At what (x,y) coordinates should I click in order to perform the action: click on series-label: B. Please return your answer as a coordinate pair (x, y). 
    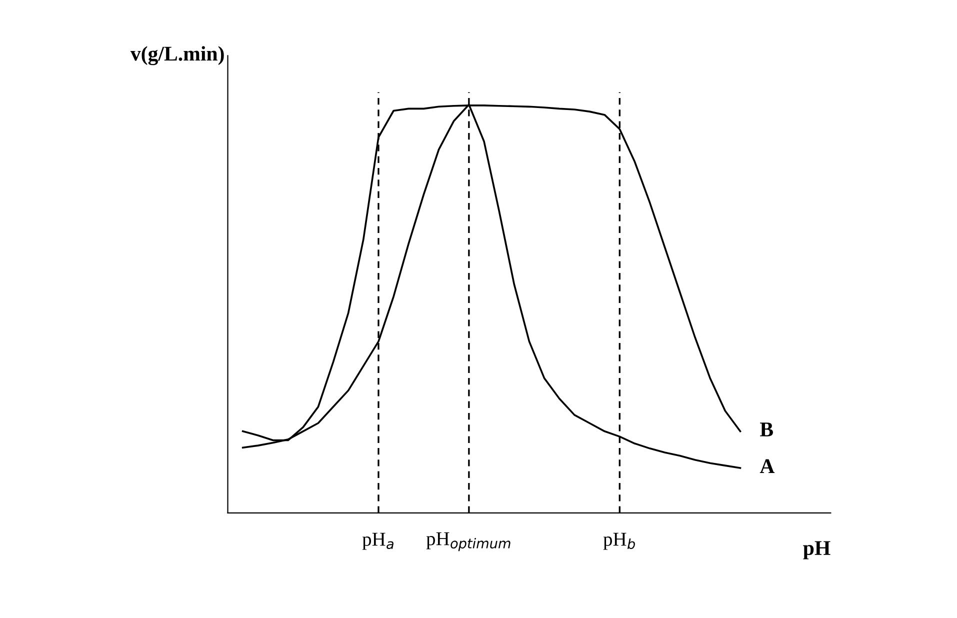
    Looking at the image, I should click on (766, 429).